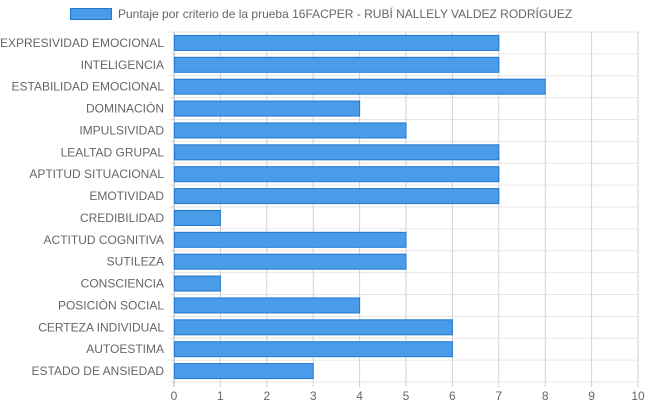  I want to click on legend-swatch, so click(91, 14).